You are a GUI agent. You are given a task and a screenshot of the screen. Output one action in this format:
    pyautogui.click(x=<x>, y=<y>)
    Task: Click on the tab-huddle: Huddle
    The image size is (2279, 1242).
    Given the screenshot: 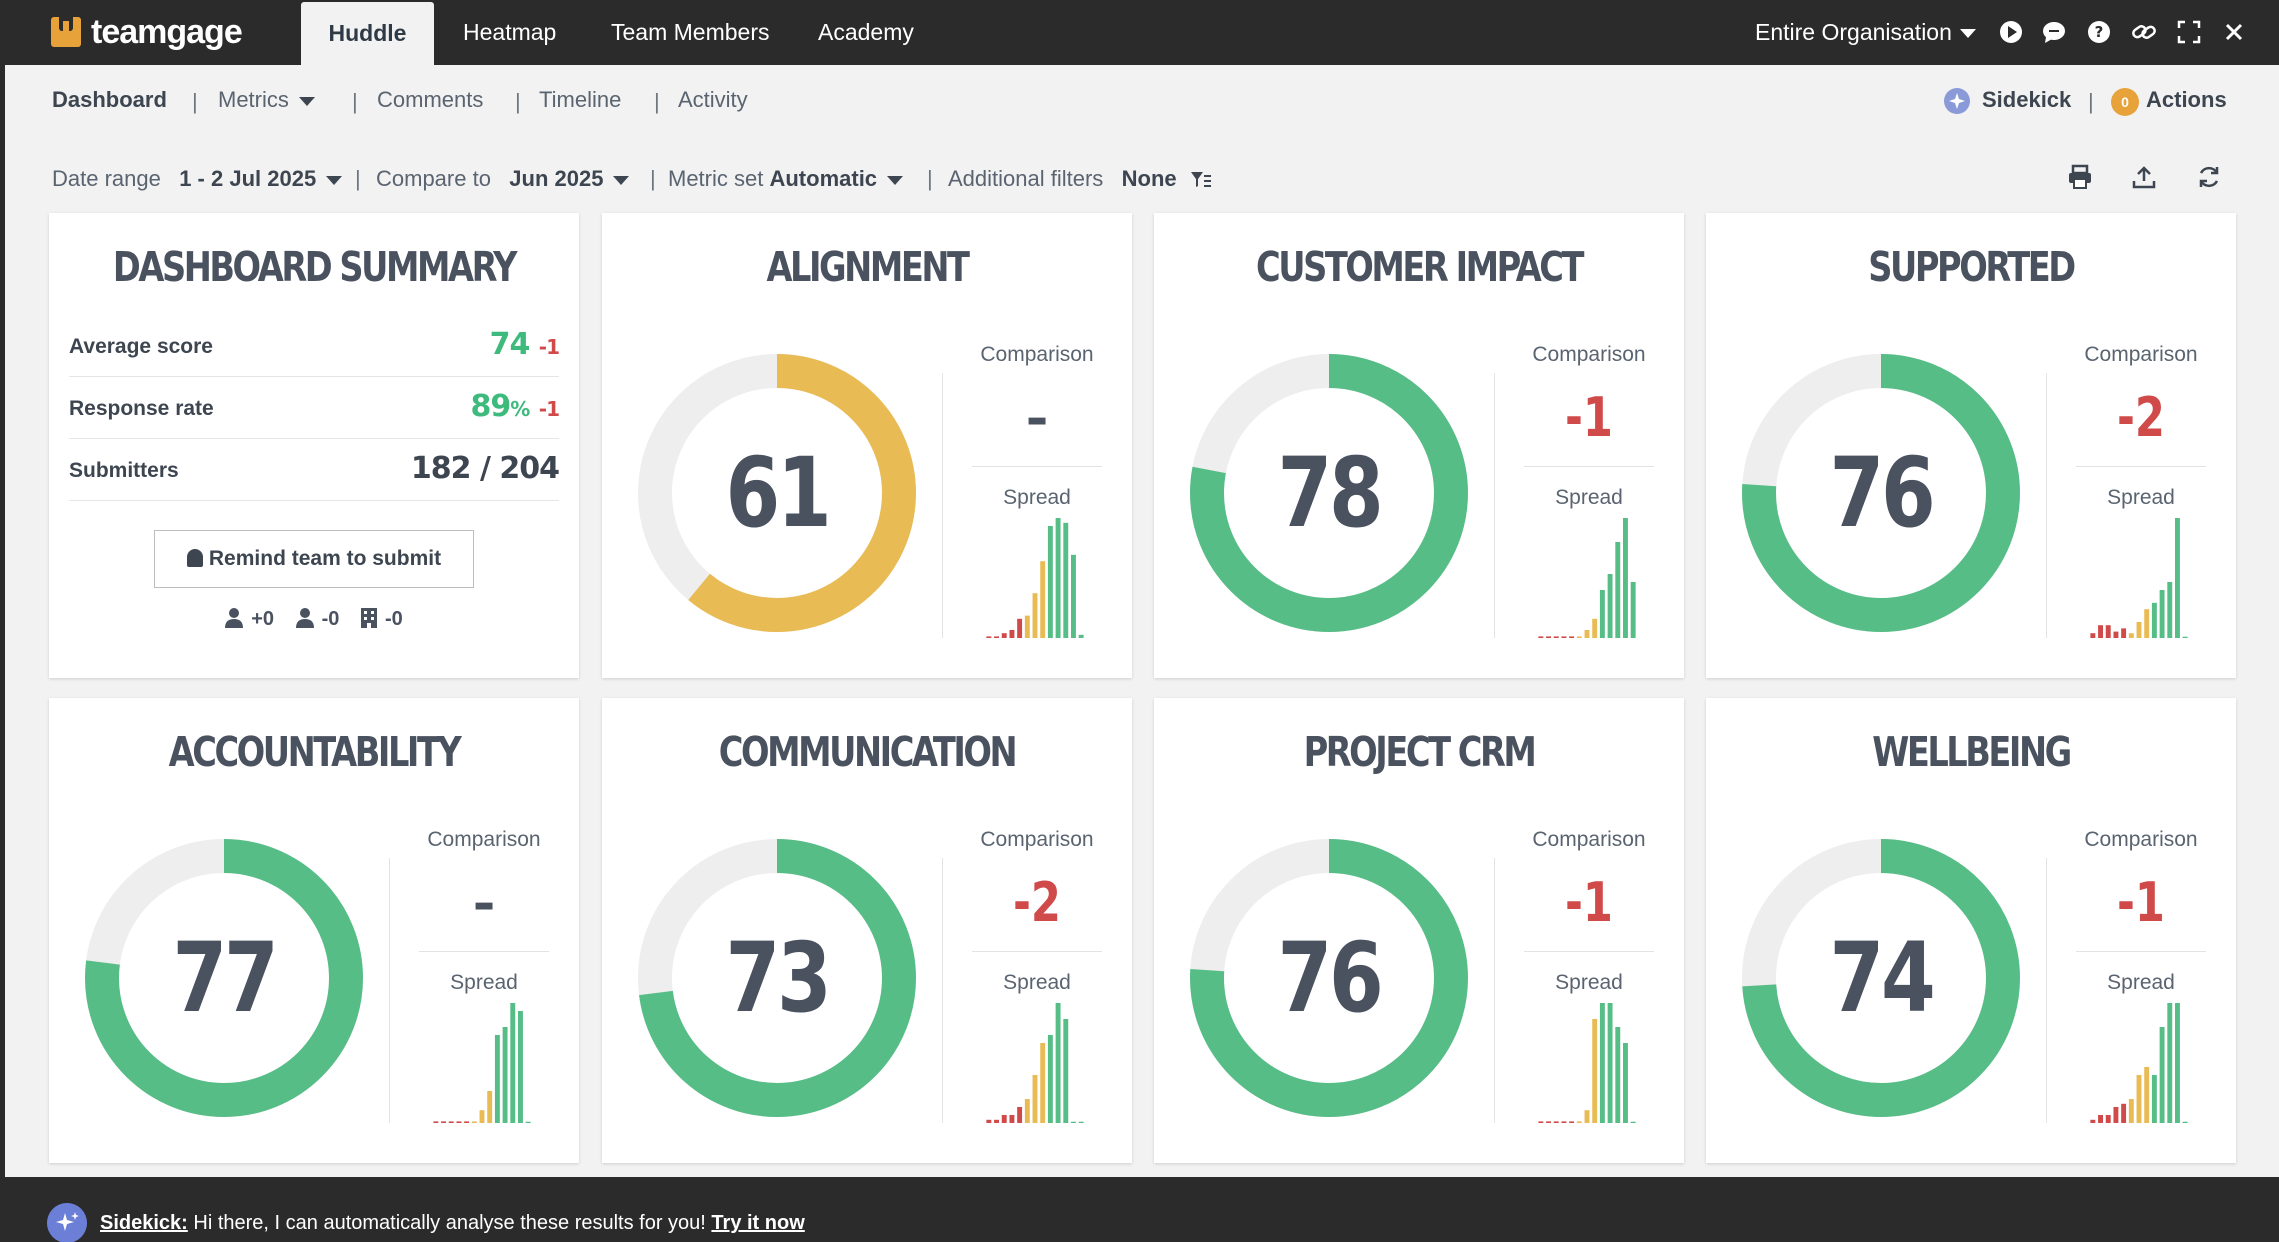 What is the action you would take?
    pyautogui.click(x=367, y=33)
    